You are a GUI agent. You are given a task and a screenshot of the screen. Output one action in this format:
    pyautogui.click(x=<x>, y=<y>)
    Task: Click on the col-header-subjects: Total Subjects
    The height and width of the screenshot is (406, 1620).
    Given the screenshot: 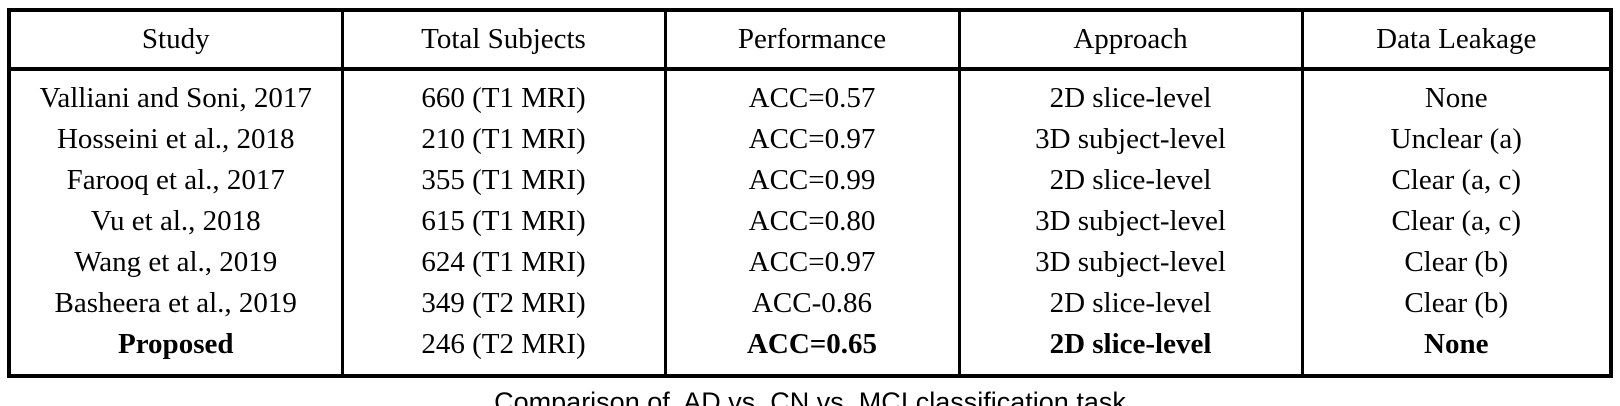 What is the action you would take?
    pyautogui.click(x=503, y=40)
    